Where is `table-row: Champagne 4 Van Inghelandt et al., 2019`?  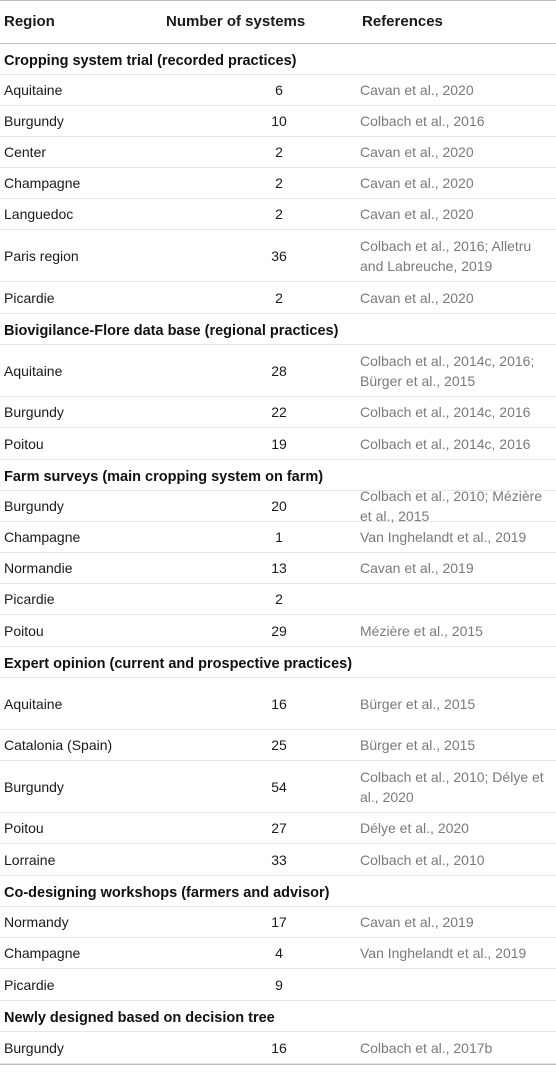 table-row: Champagne 4 Van Inghelandt et al., 2019 is located at coordinates (278, 953).